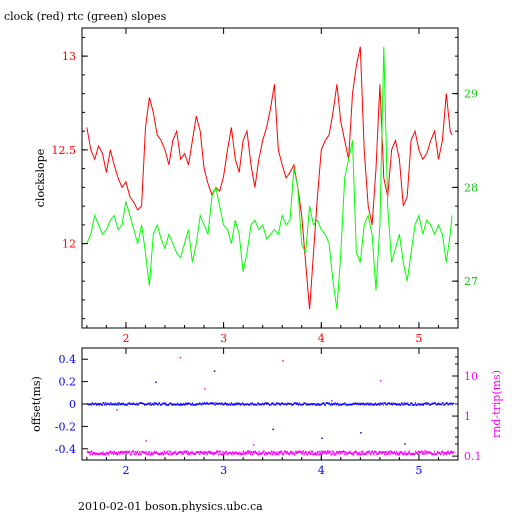 This screenshot has height=512, width=512. Describe the element at coordinates (170, 506) in the screenshot. I see `footer-text: 2010-02-01 boson.physics.ubc.ca` at that location.